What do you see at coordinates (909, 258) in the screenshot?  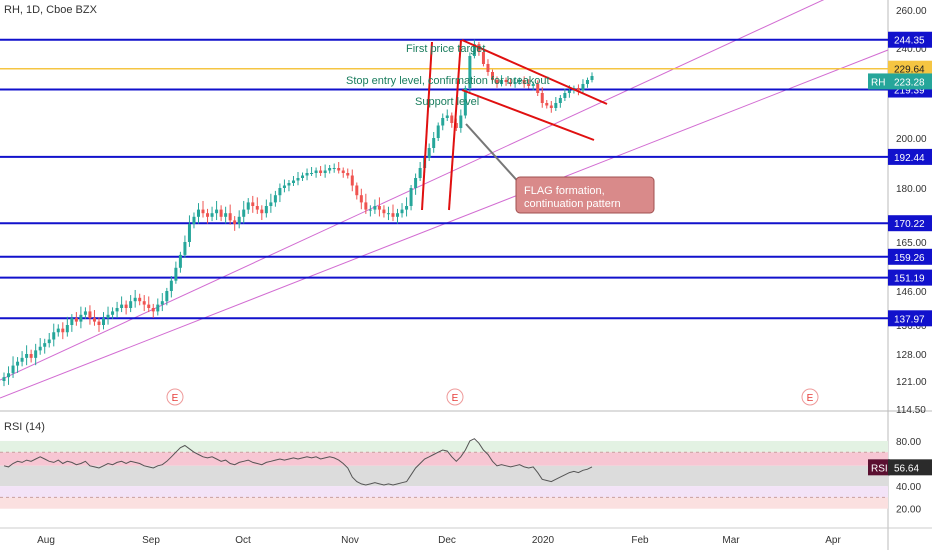 I see `level-tag-label: 159.26` at bounding box center [909, 258].